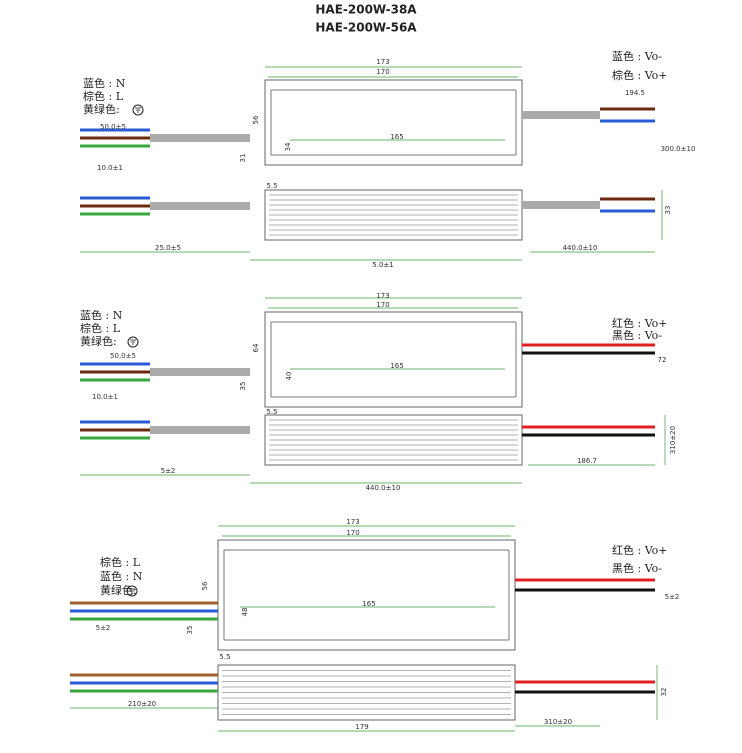 The height and width of the screenshot is (753, 742). Describe the element at coordinates (587, 461) in the screenshot. I see `dimension-label: 186.7` at that location.